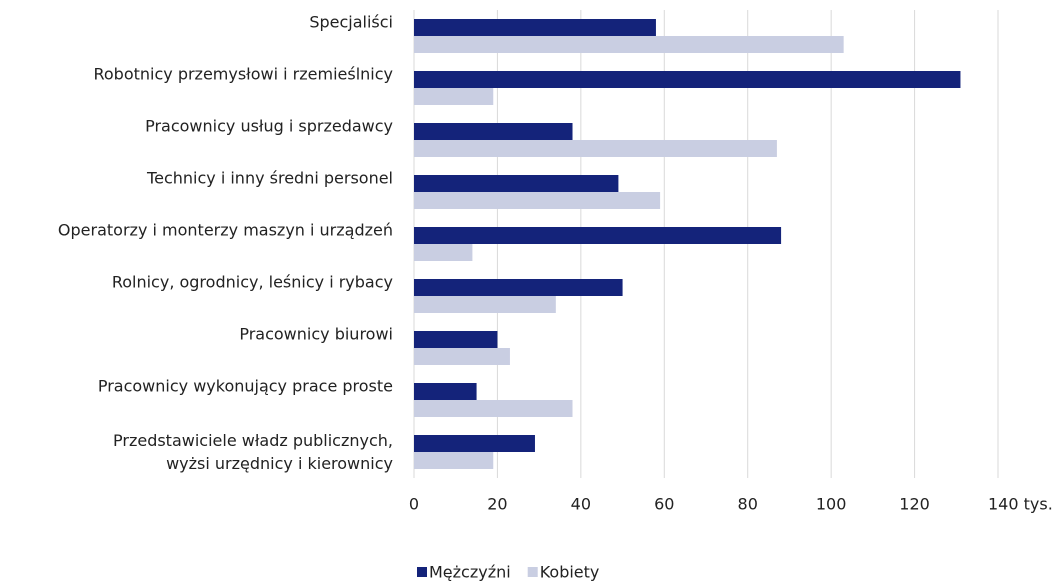 This screenshot has width=1055, height=587. I want to click on label-line: Przedstawiciele władz publicznych,, so click(253, 440).